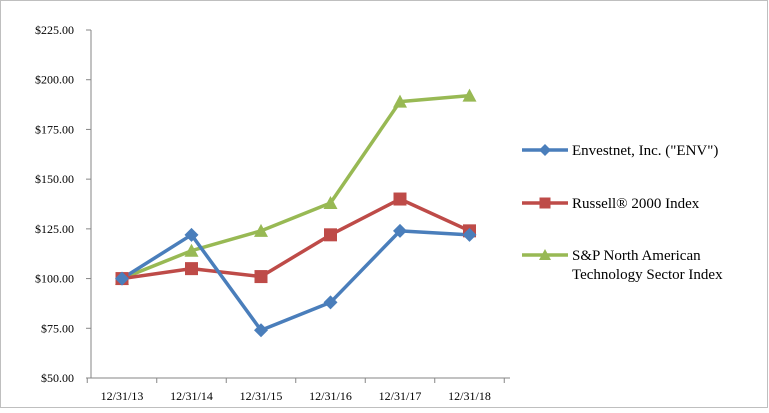 This screenshot has height=413, width=769. What do you see at coordinates (296, 239) in the screenshot?
I see `series-line-square` at bounding box center [296, 239].